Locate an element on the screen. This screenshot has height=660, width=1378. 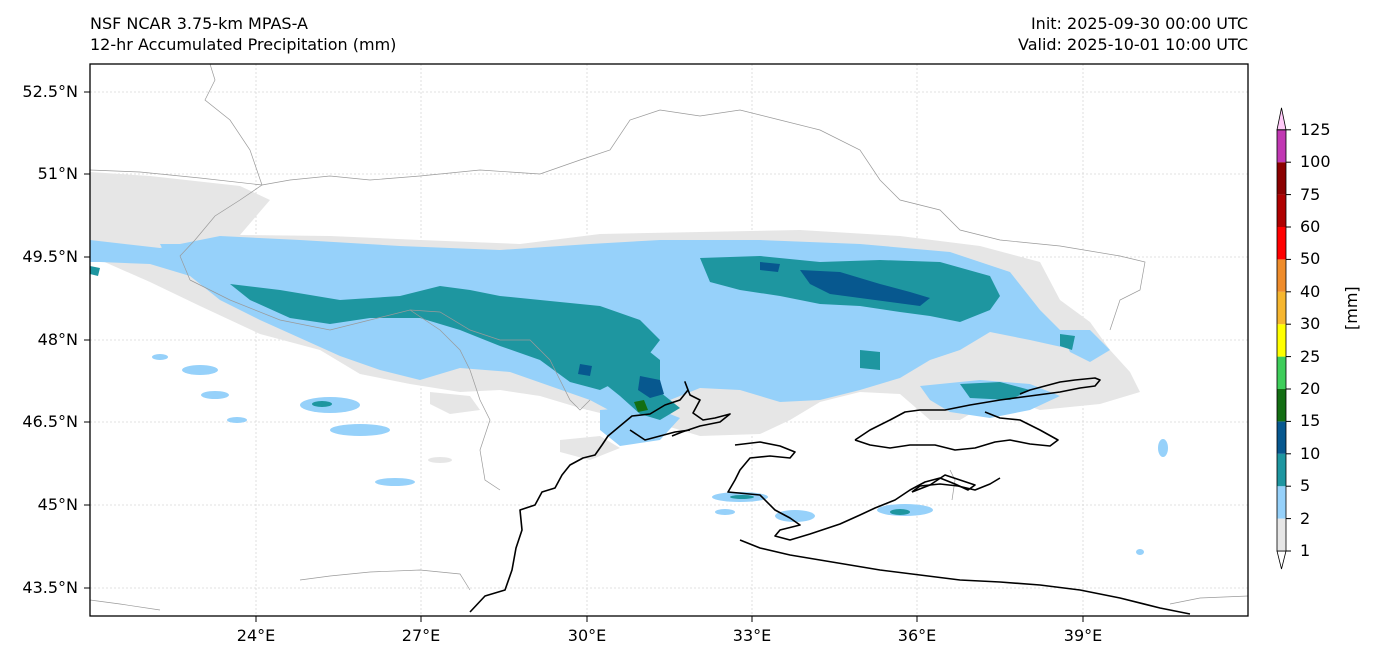
colorbar-outline is located at coordinates (1281, 340).